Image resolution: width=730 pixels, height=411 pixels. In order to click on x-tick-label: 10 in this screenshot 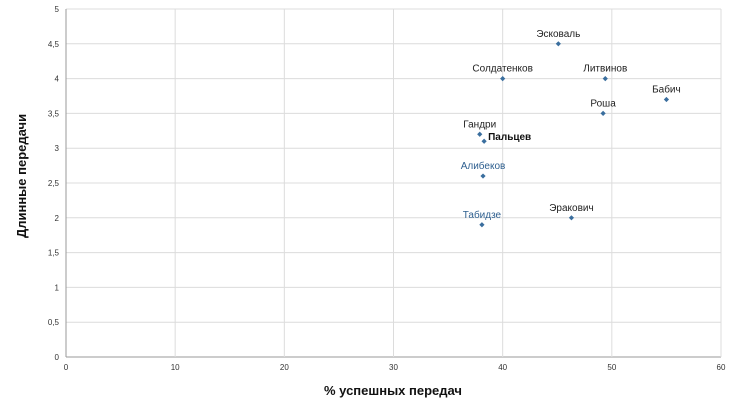, I will do `click(175, 367)`.